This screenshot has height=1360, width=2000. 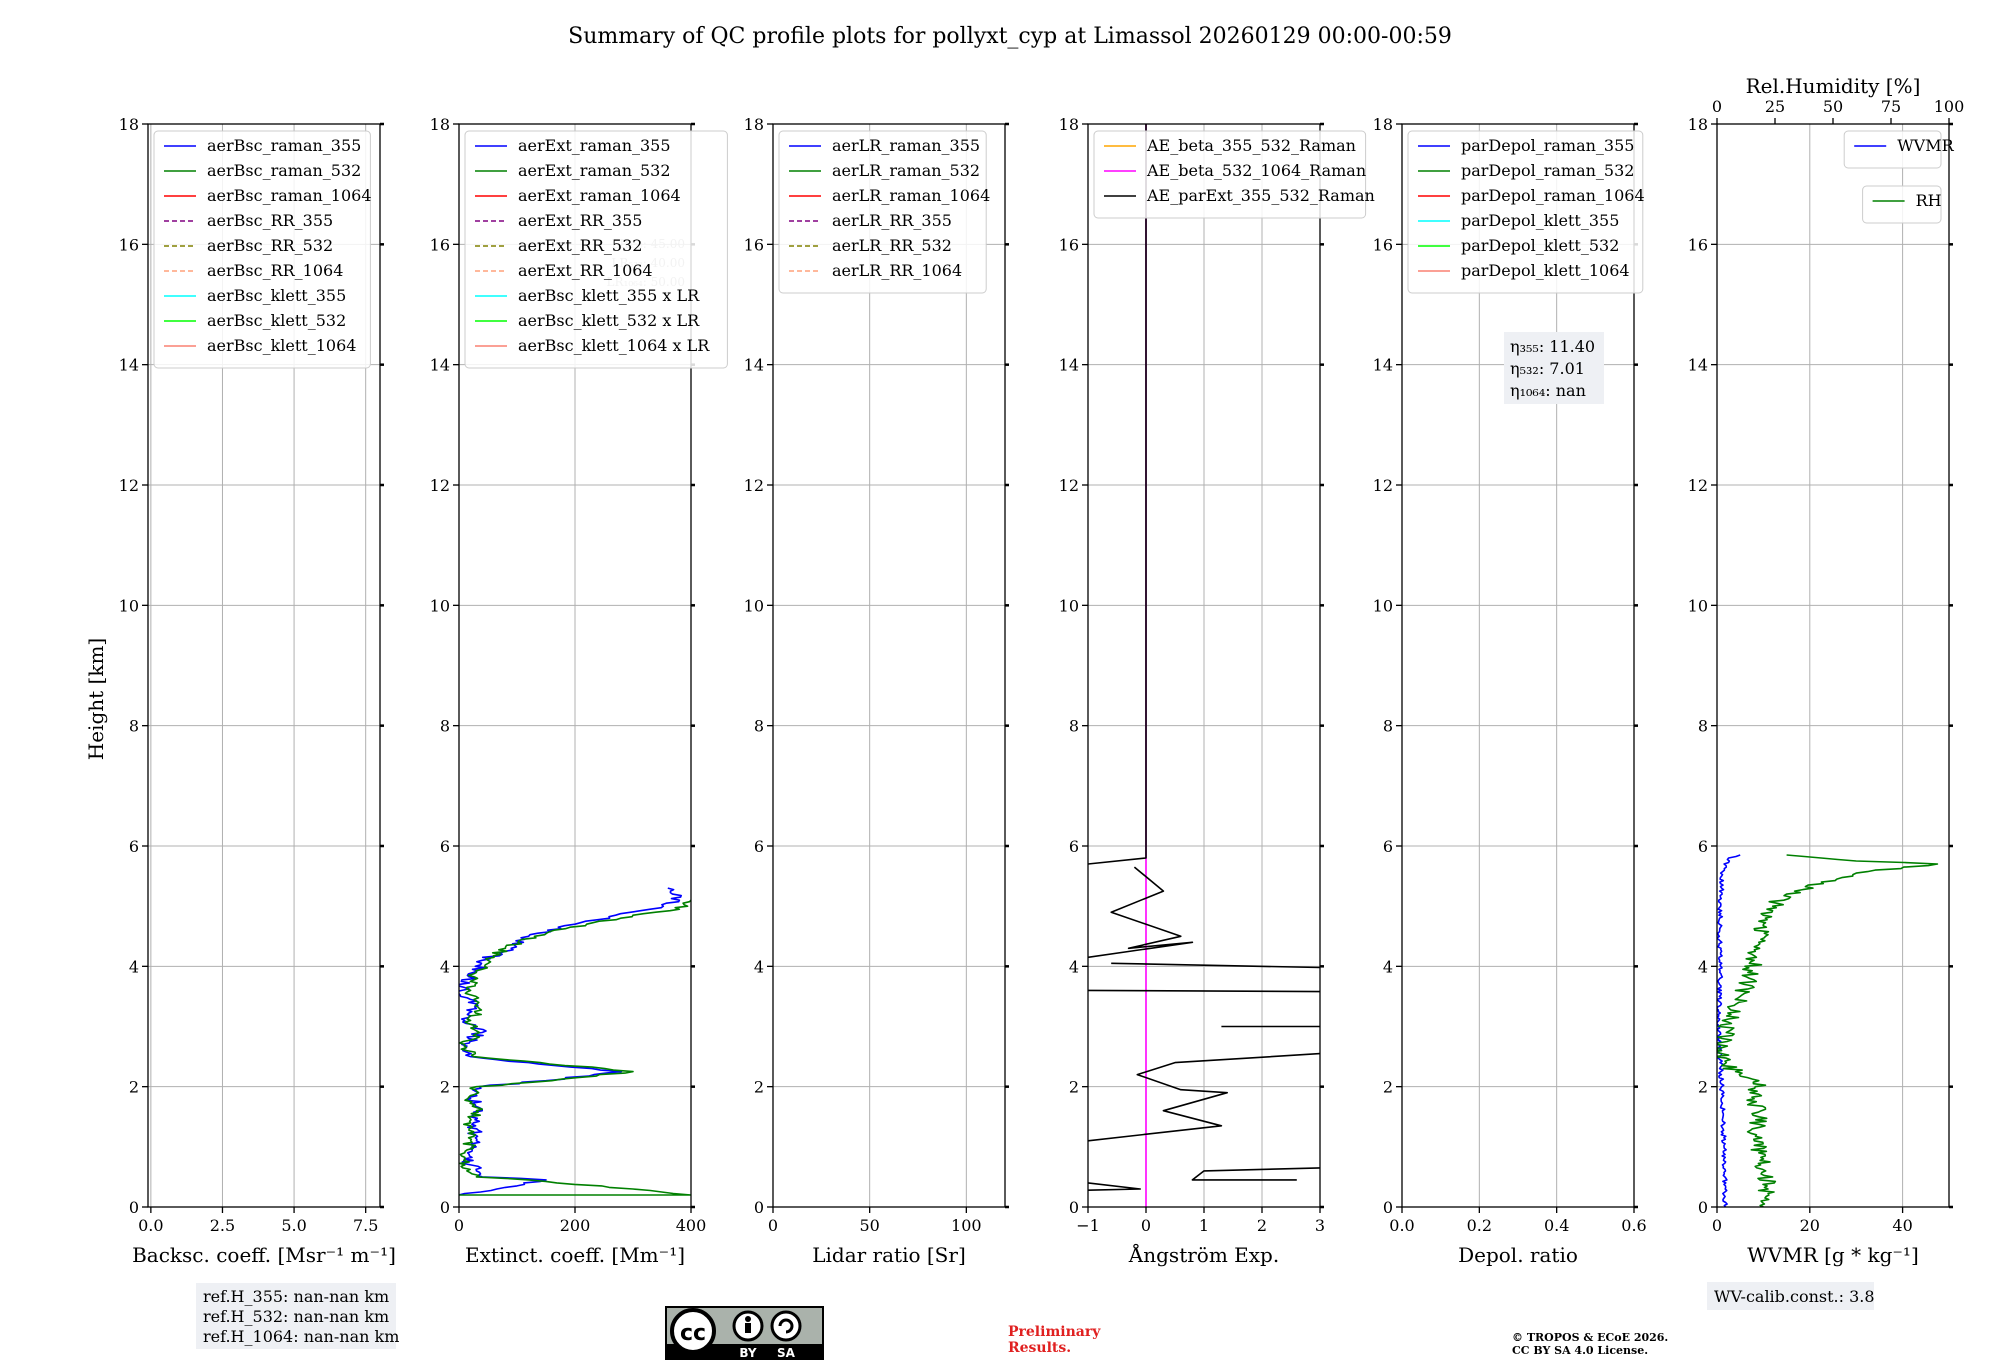 I want to click on dep-ytick-label: 18, so click(x=1383, y=124).